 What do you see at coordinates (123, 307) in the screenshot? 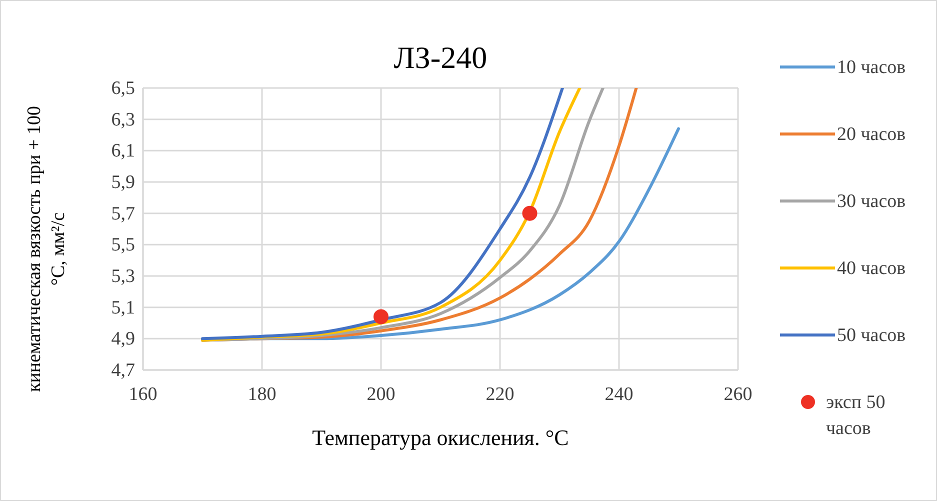
I see `y-tick-label: 5,1` at bounding box center [123, 307].